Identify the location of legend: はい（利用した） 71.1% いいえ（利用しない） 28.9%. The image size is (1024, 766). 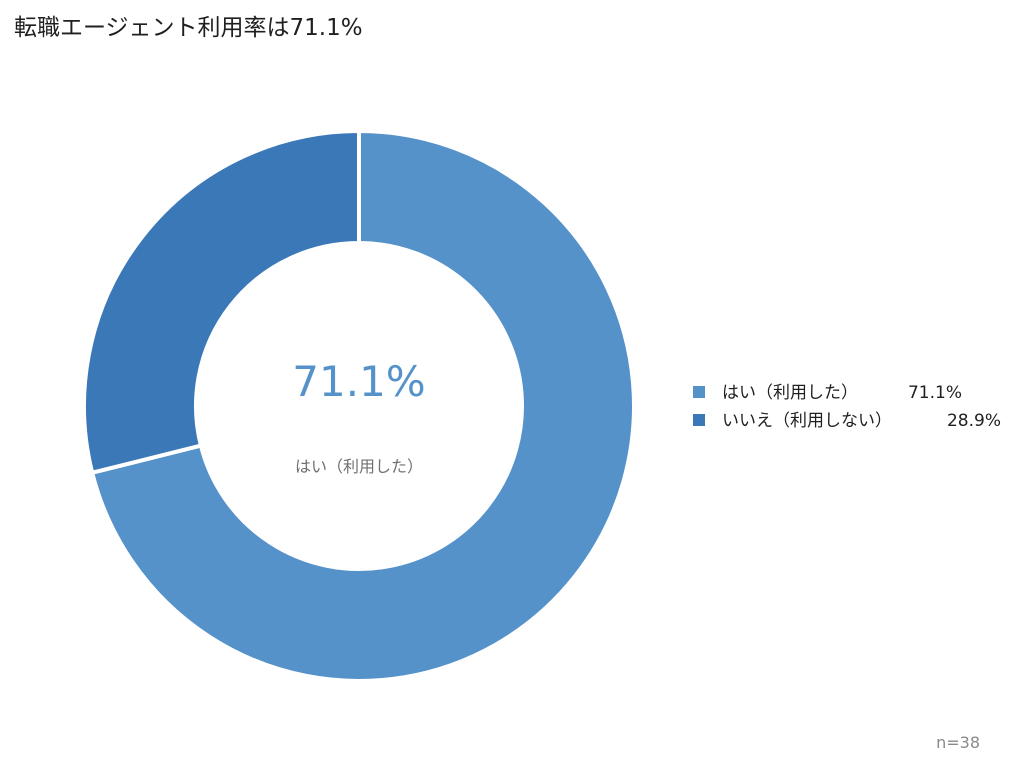
(847, 407).